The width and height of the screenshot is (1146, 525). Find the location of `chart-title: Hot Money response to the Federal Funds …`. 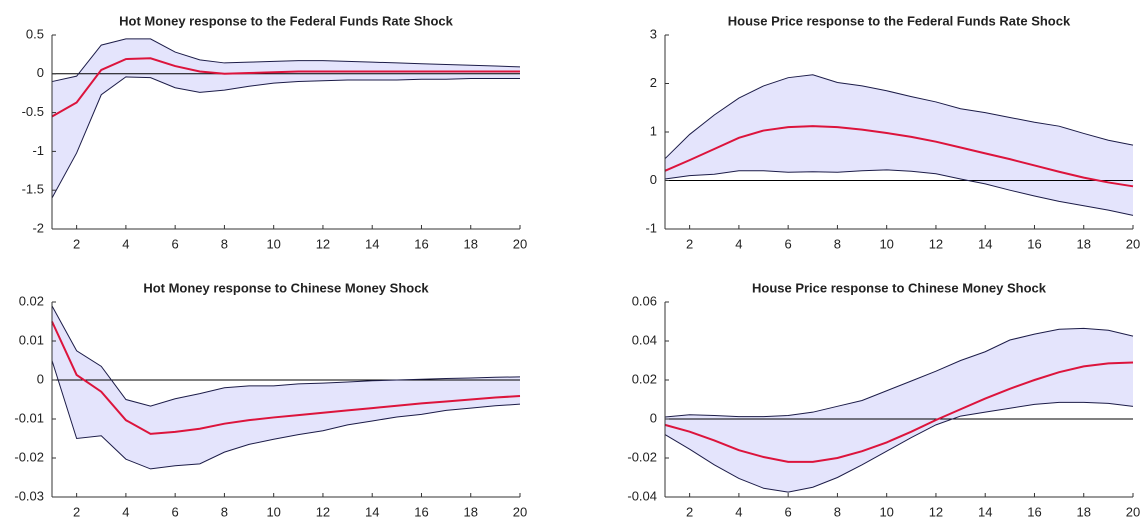

chart-title: Hot Money response to the Federal Funds … is located at coordinates (286, 20).